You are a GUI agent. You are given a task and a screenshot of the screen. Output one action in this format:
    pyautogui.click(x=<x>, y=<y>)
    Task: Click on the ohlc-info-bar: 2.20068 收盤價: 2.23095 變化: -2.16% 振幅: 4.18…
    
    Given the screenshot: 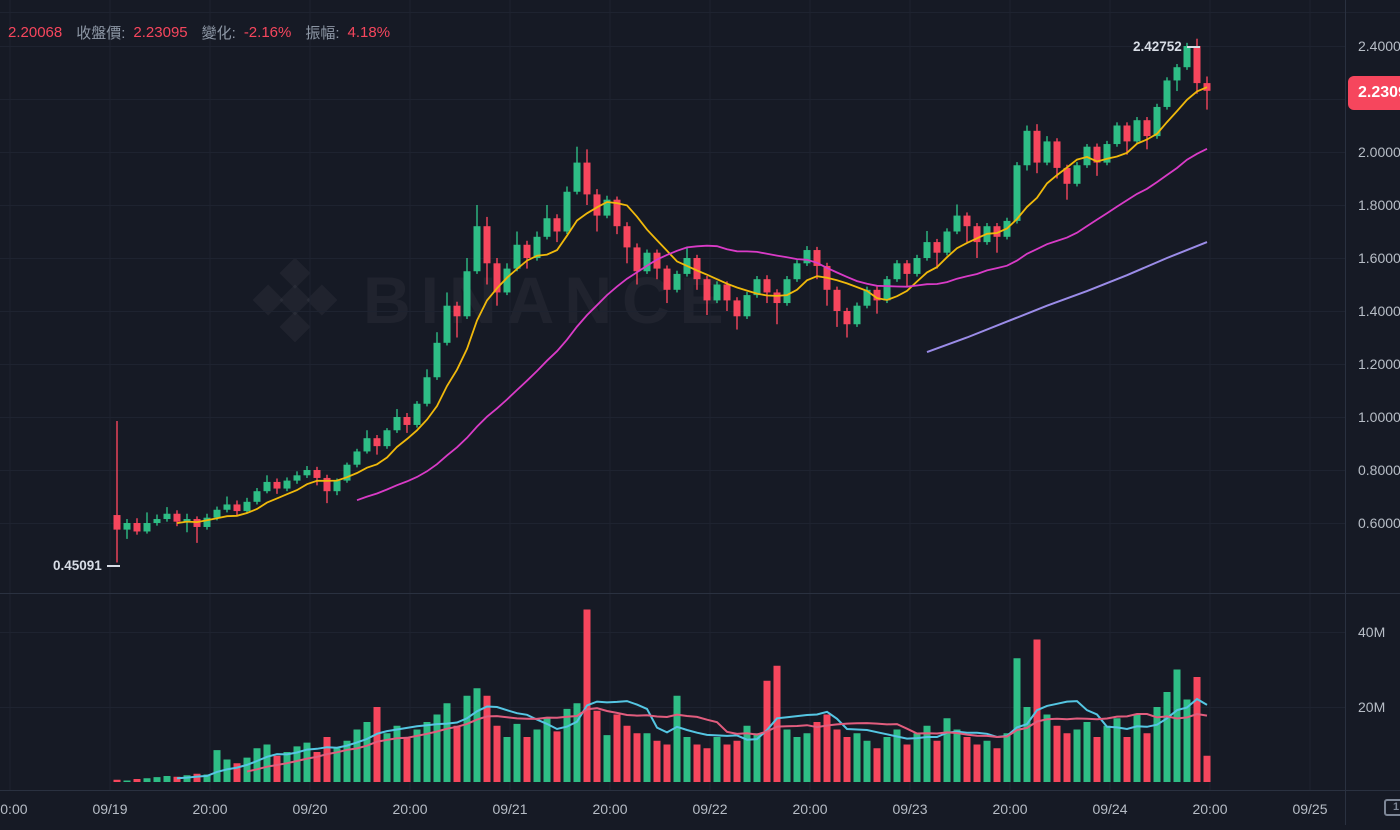 What is the action you would take?
    pyautogui.click(x=199, y=32)
    